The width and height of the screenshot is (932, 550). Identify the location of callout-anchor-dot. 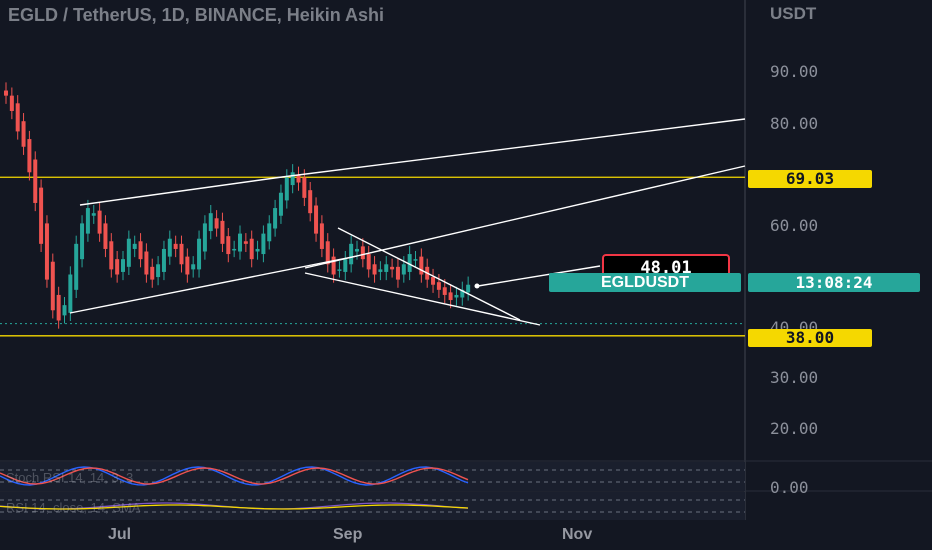
(477, 286).